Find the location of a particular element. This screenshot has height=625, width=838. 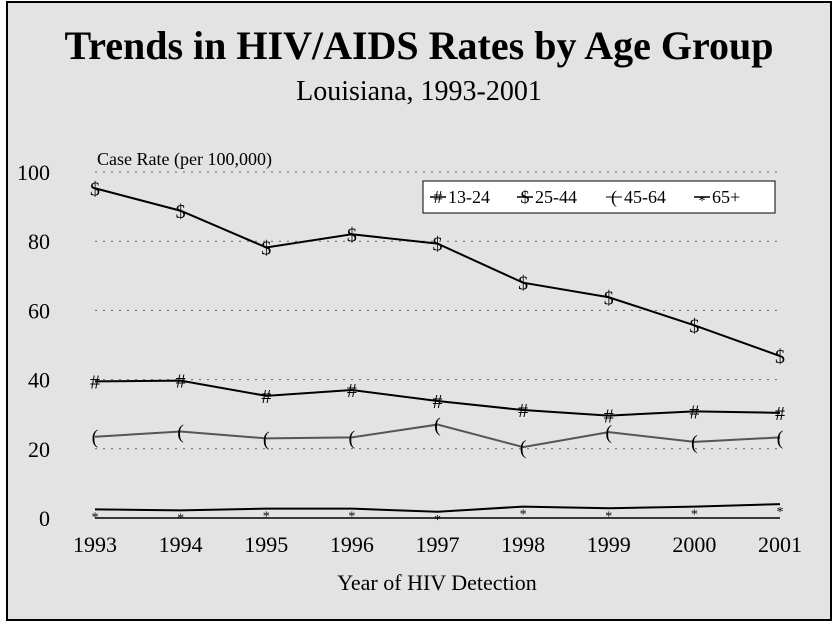

y-tick-label: 80 is located at coordinates (39, 241).